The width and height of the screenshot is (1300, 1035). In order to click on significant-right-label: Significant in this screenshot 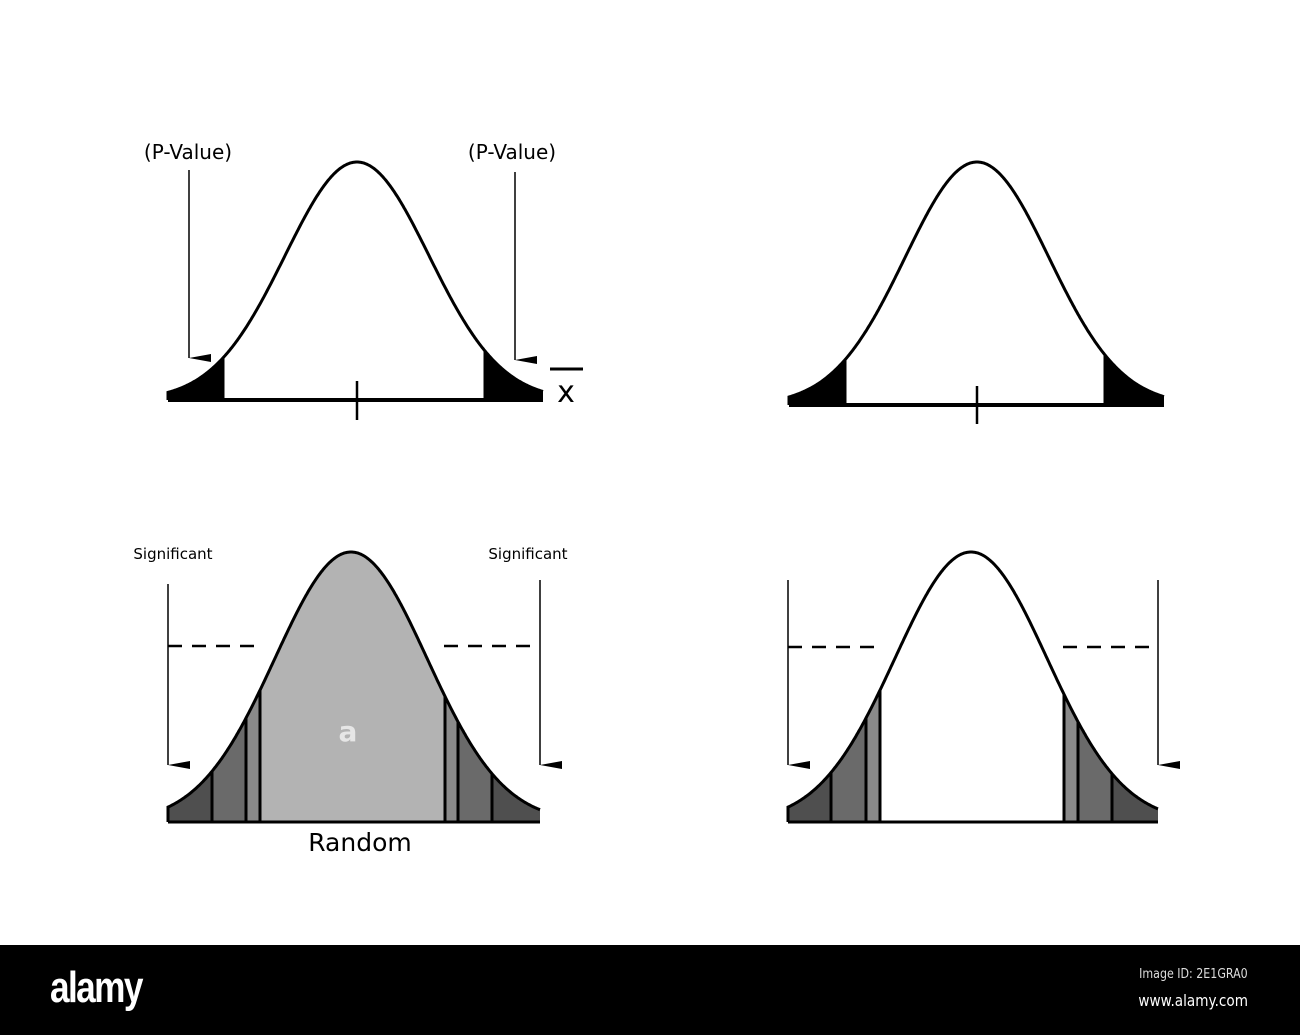, I will do `click(527, 554)`.